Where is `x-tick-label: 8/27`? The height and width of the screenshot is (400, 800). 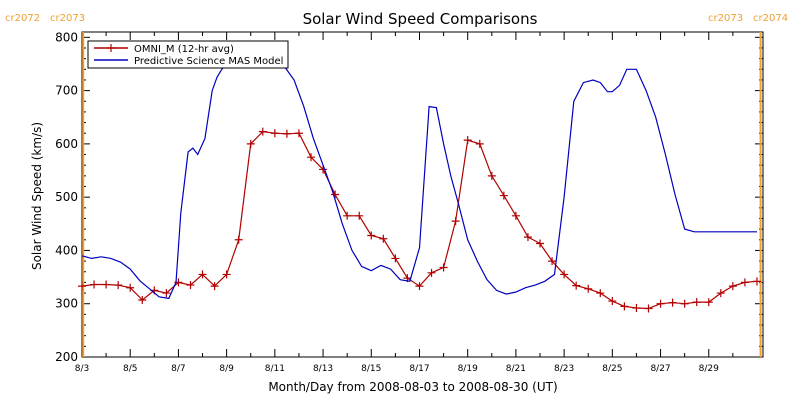
x-tick-label: 8/27 is located at coordinates (660, 369).